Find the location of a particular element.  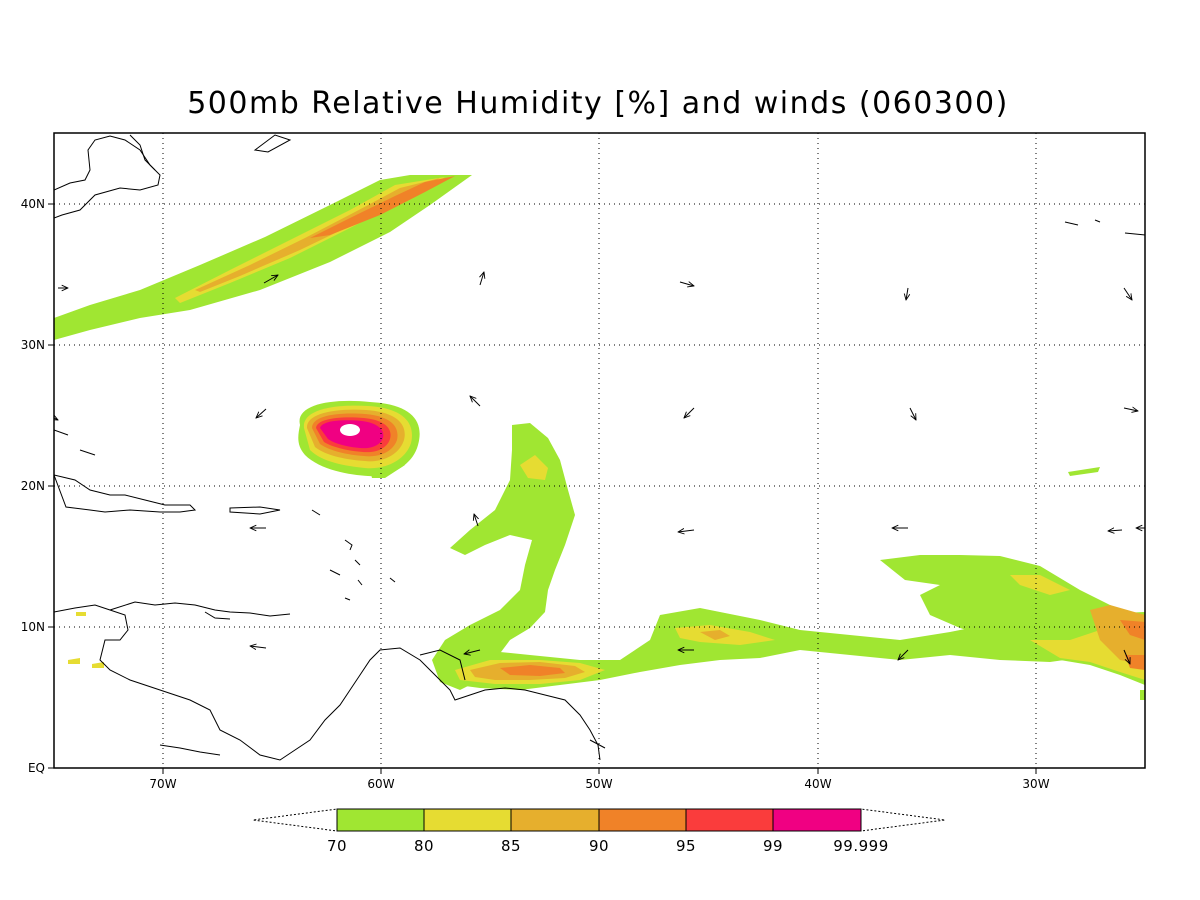

lon-tick-label: 30W is located at coordinates (1035, 784).